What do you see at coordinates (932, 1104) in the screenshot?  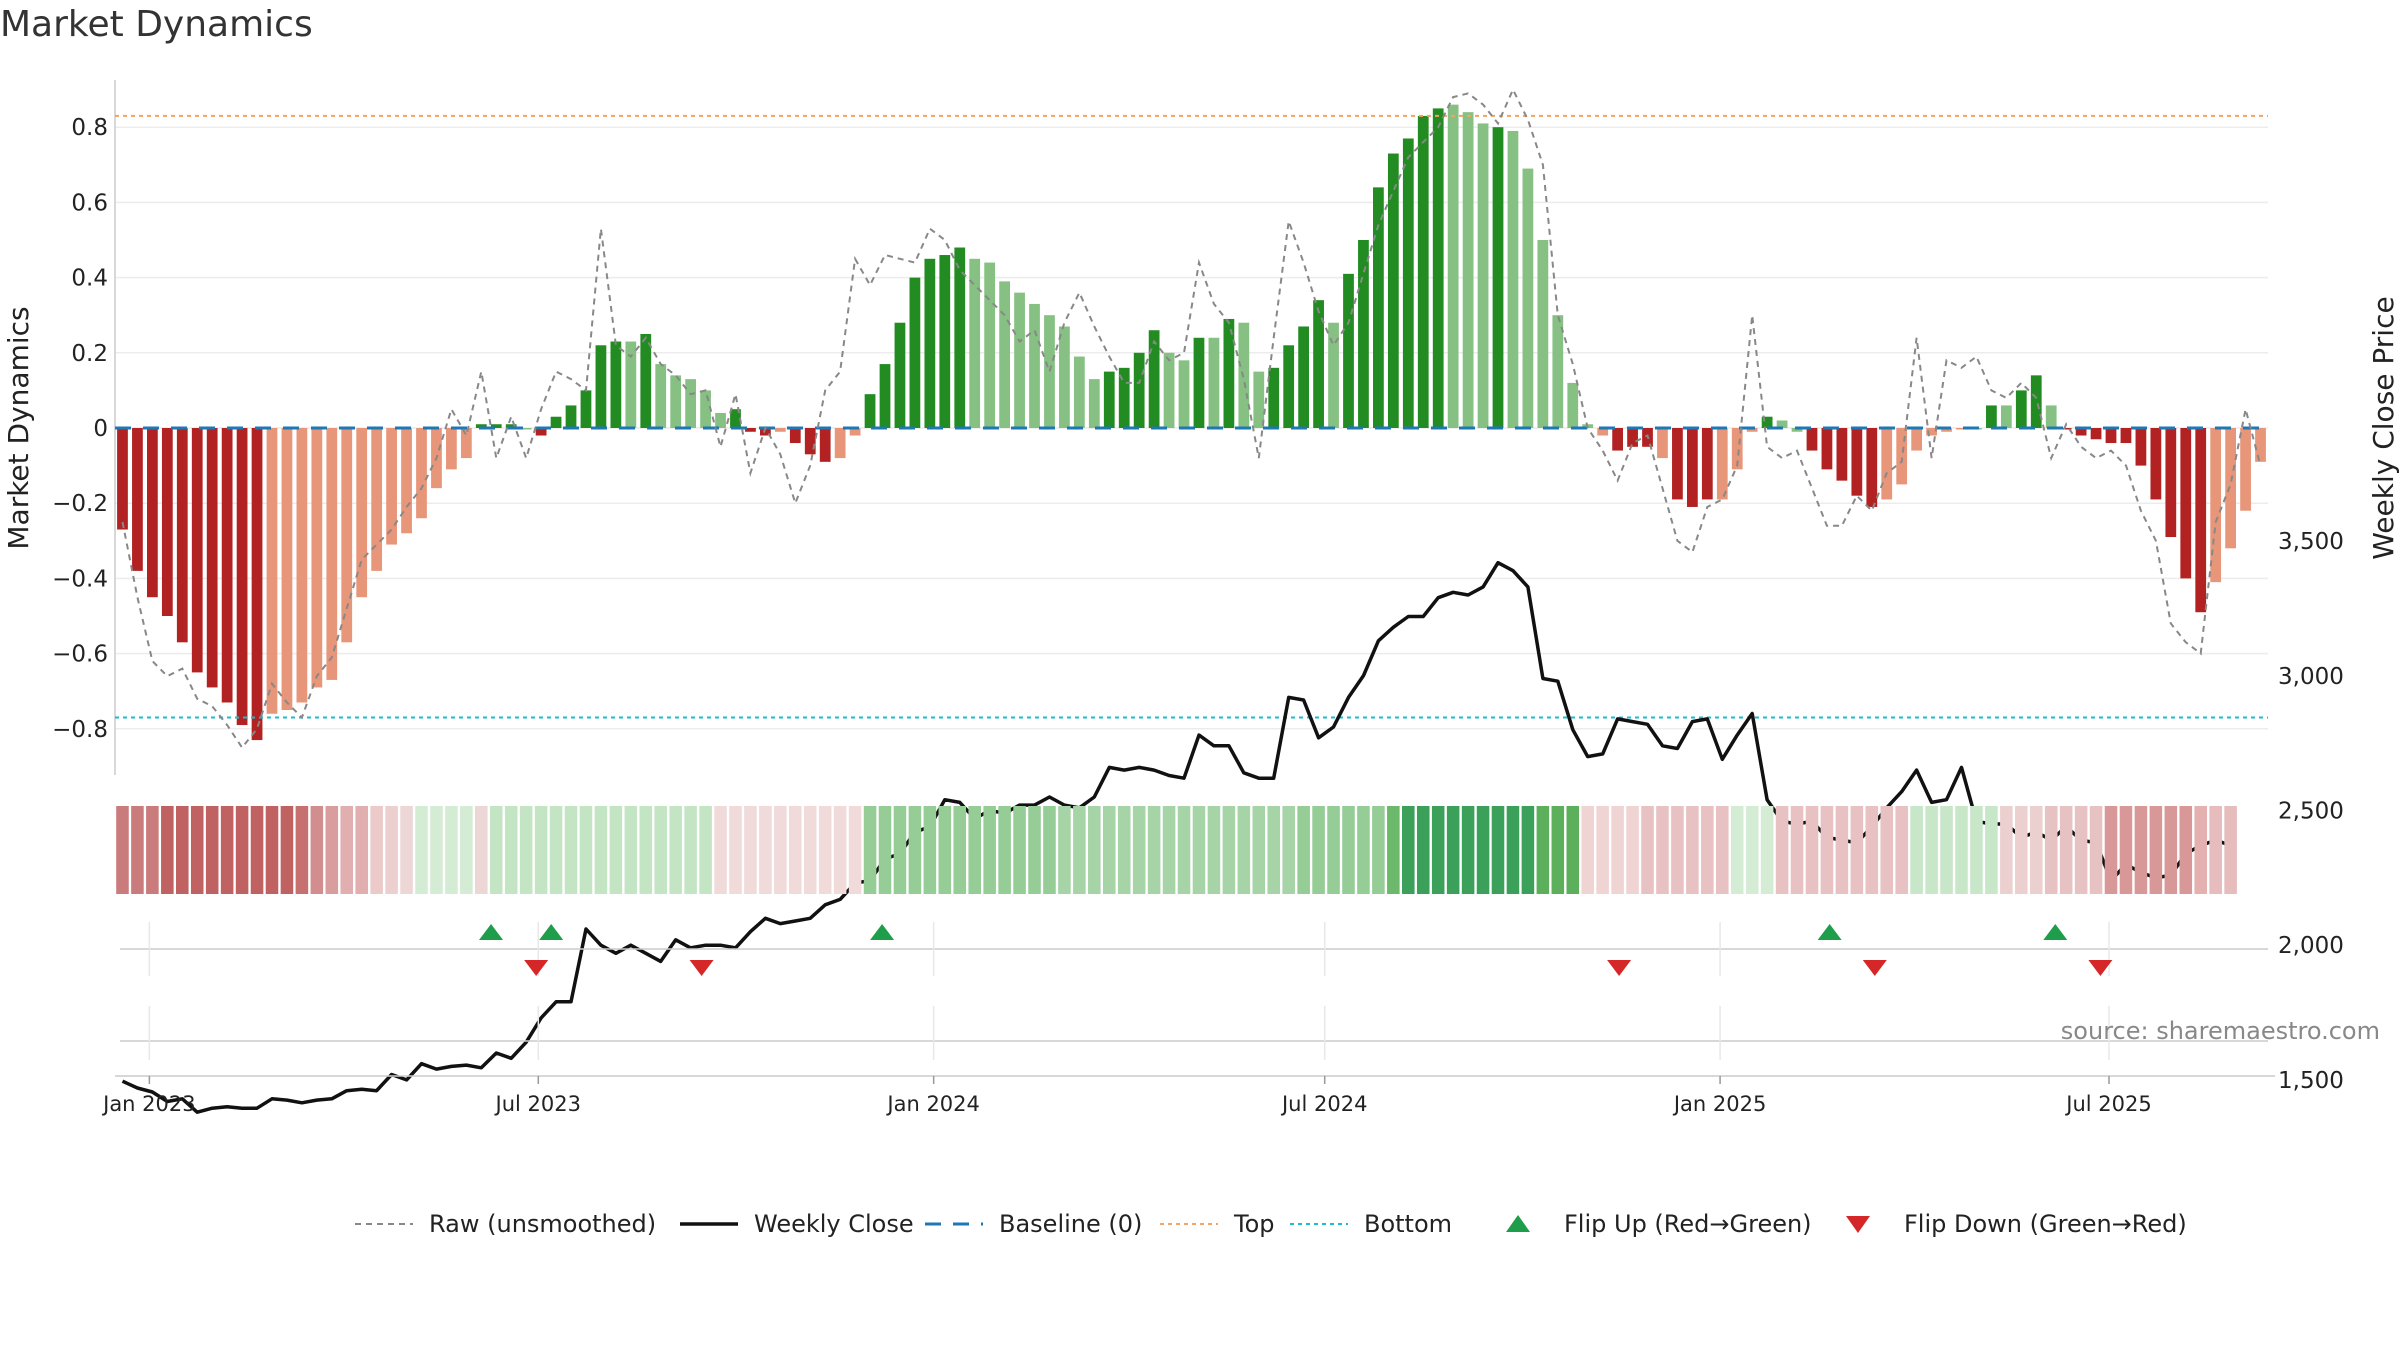 I see `x-tick-label: Jan 2024` at bounding box center [932, 1104].